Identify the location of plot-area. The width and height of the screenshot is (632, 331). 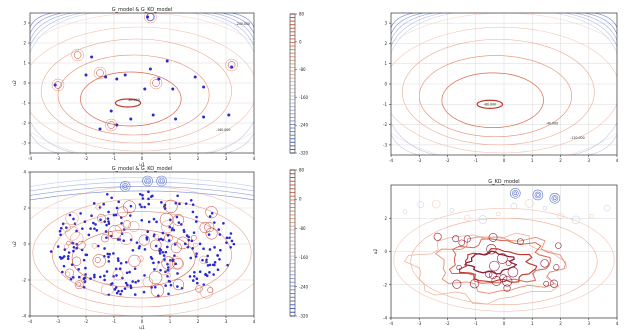
(504, 251).